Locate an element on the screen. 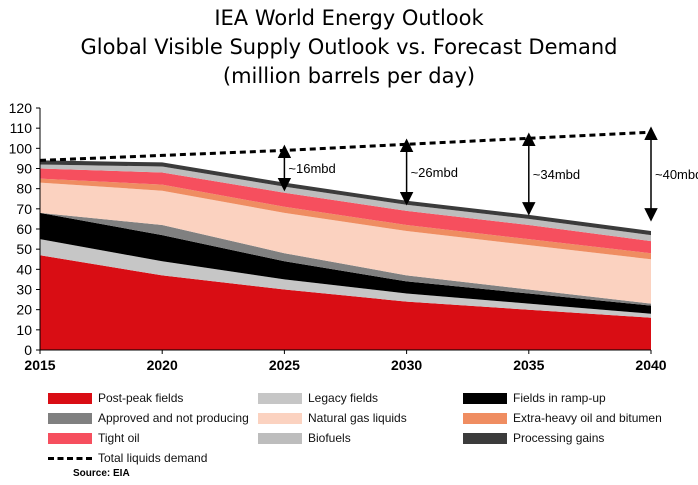 The height and width of the screenshot is (485, 698). gap-label: ~26mbd is located at coordinates (434, 172).